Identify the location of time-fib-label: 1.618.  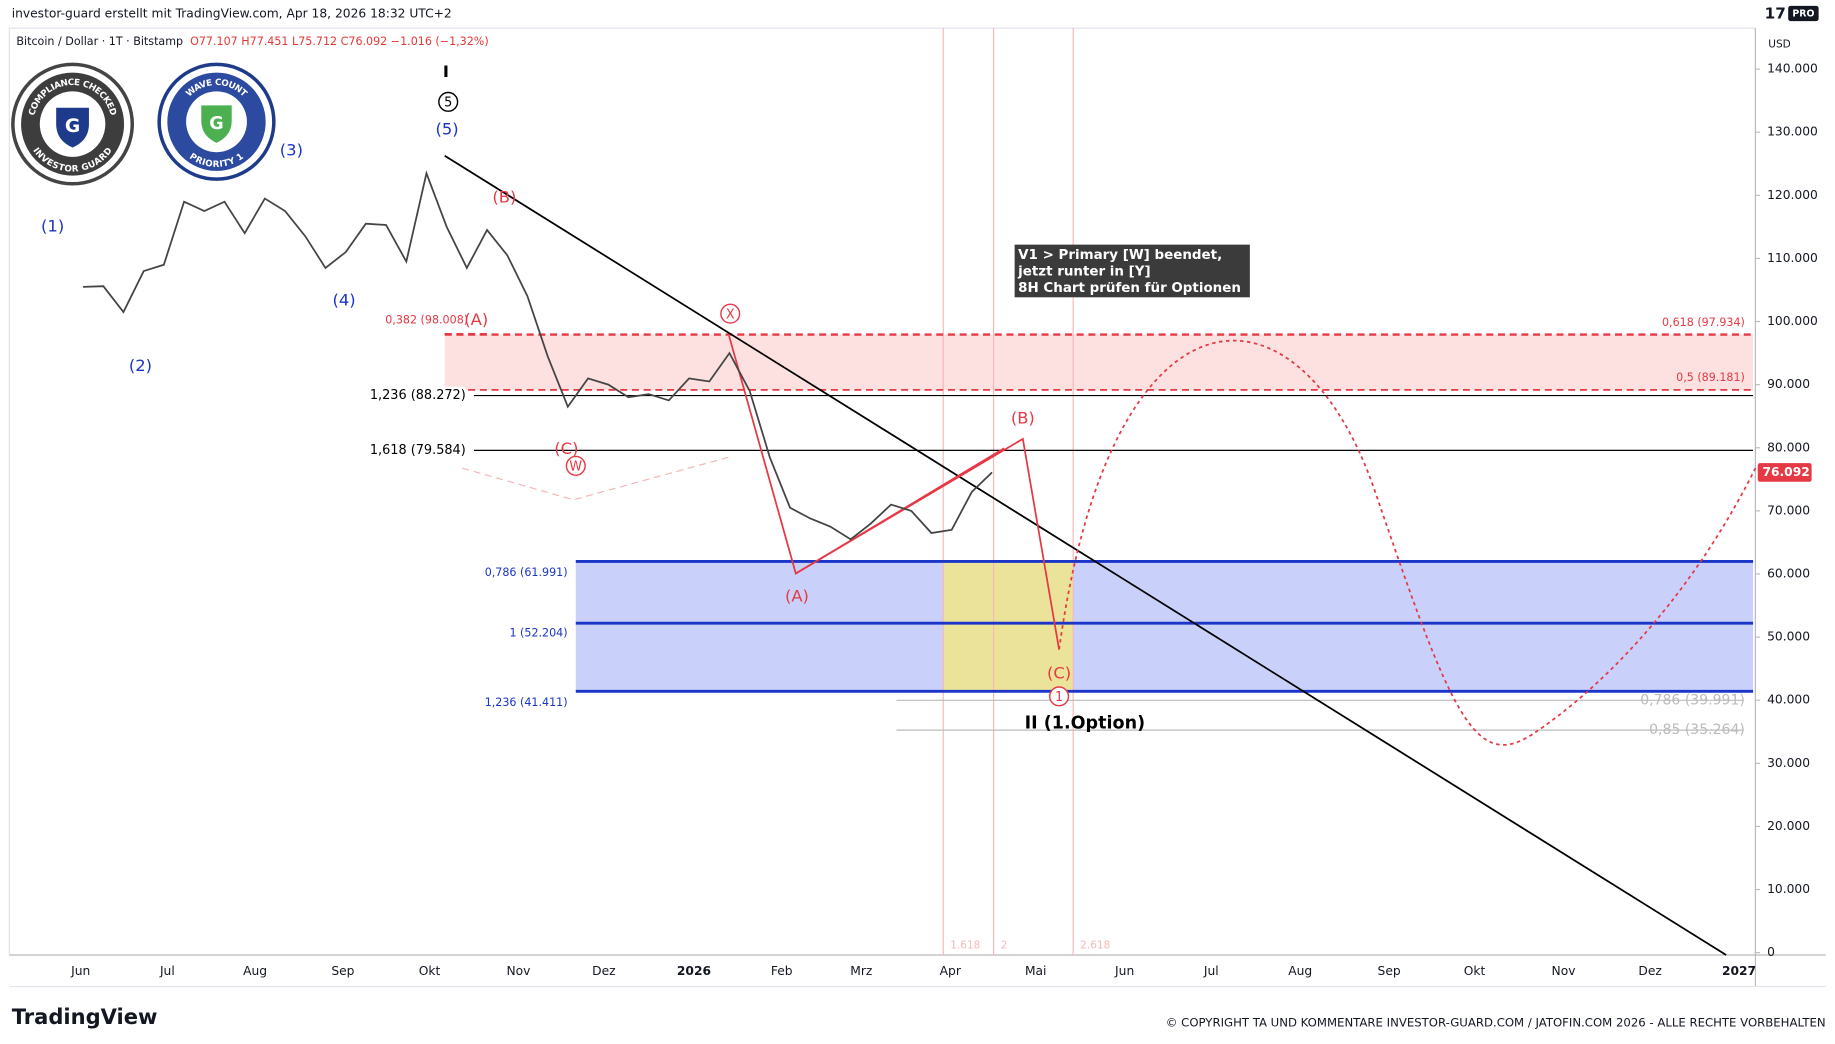
(965, 946).